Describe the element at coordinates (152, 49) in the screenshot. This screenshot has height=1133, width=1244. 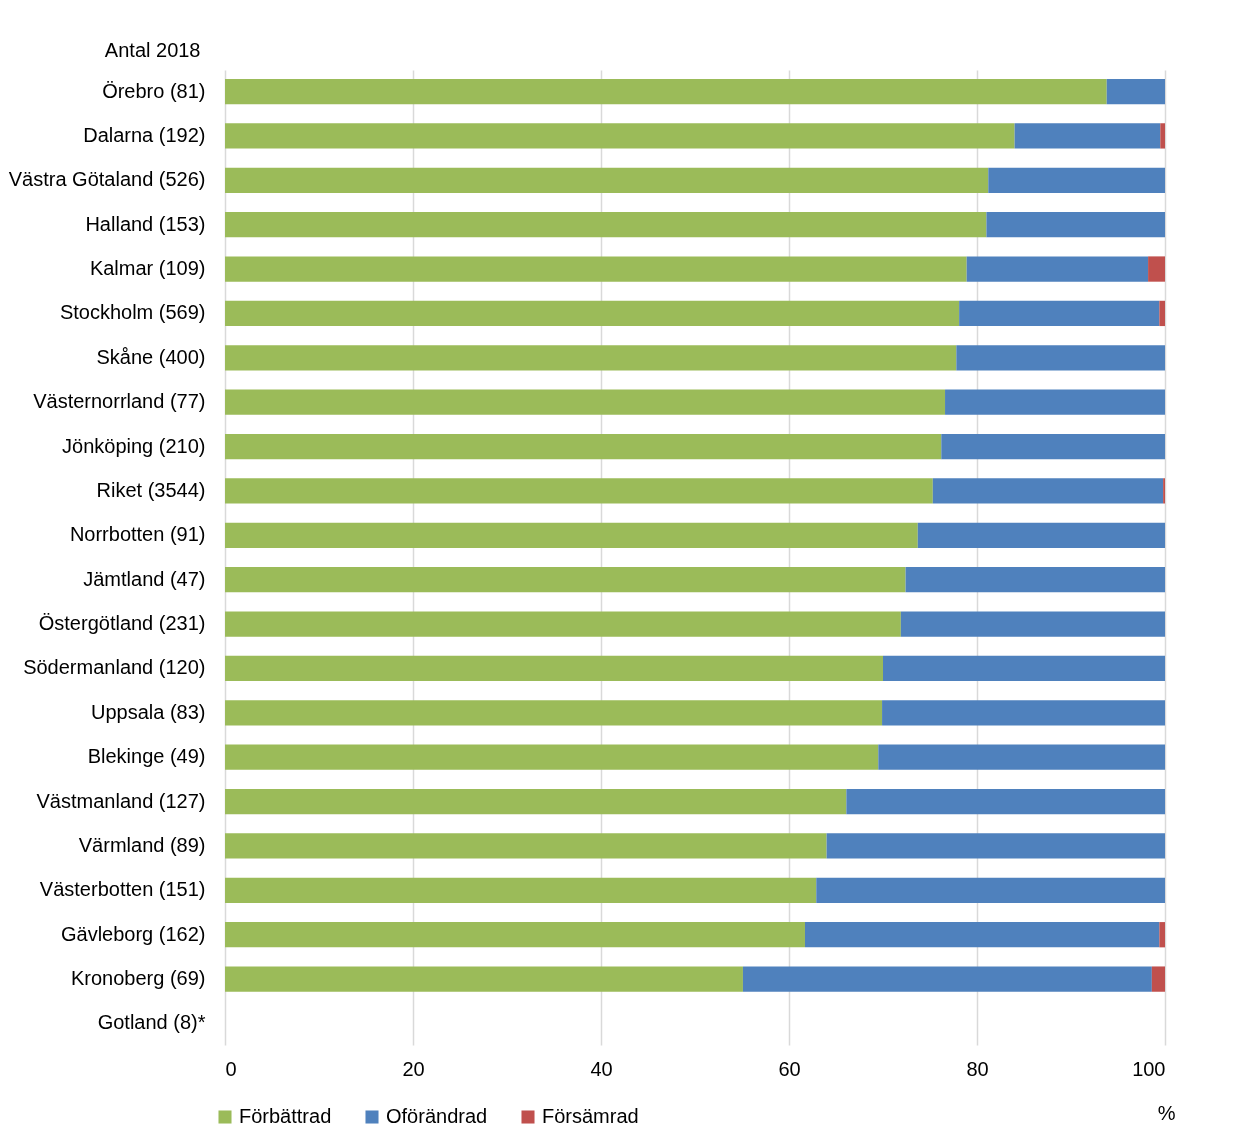
I see `y-axis-title: Antal 2018` at that location.